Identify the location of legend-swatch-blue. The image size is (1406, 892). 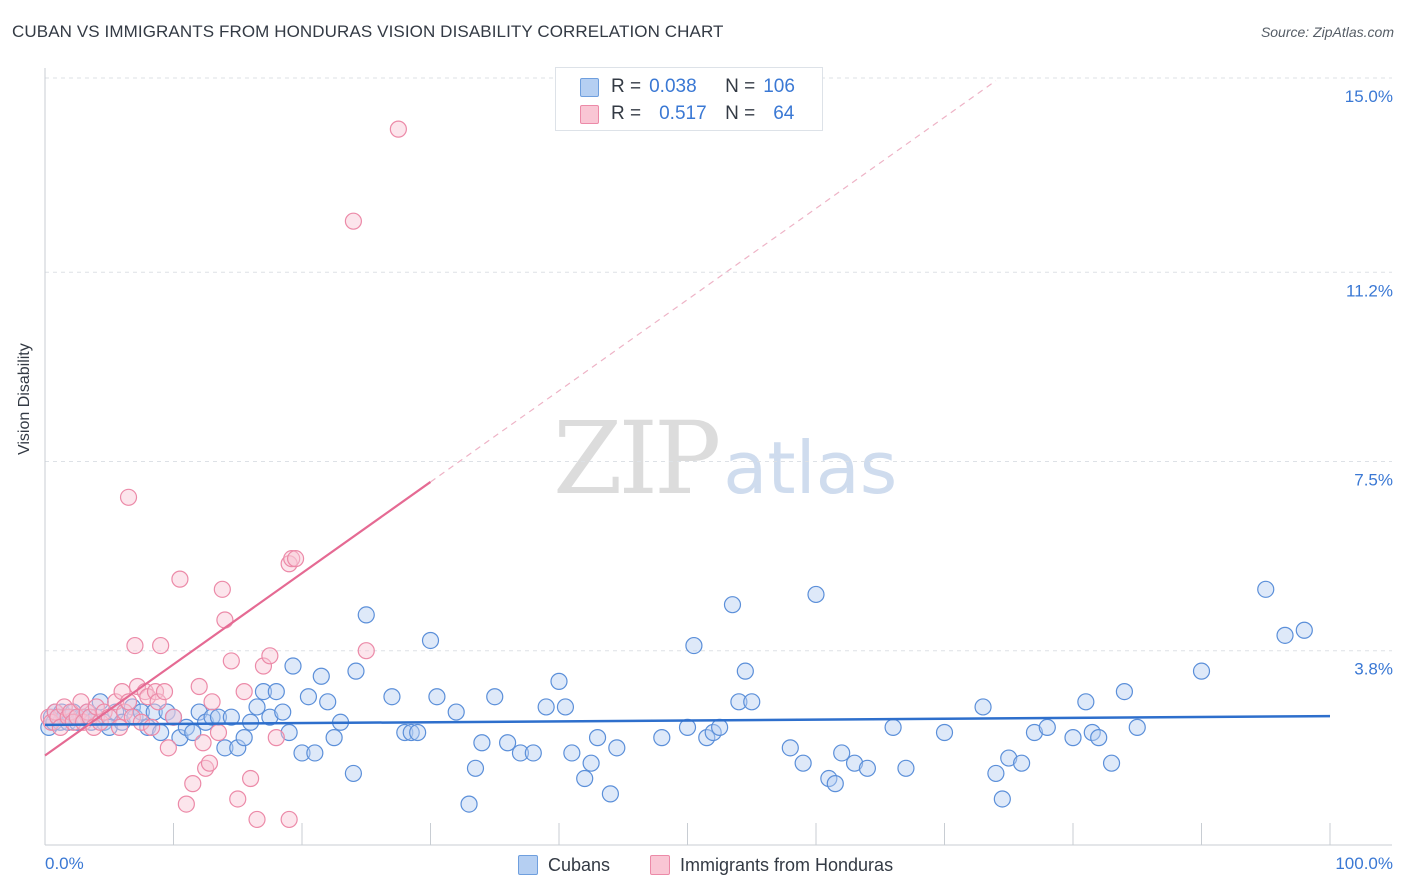
(589, 87).